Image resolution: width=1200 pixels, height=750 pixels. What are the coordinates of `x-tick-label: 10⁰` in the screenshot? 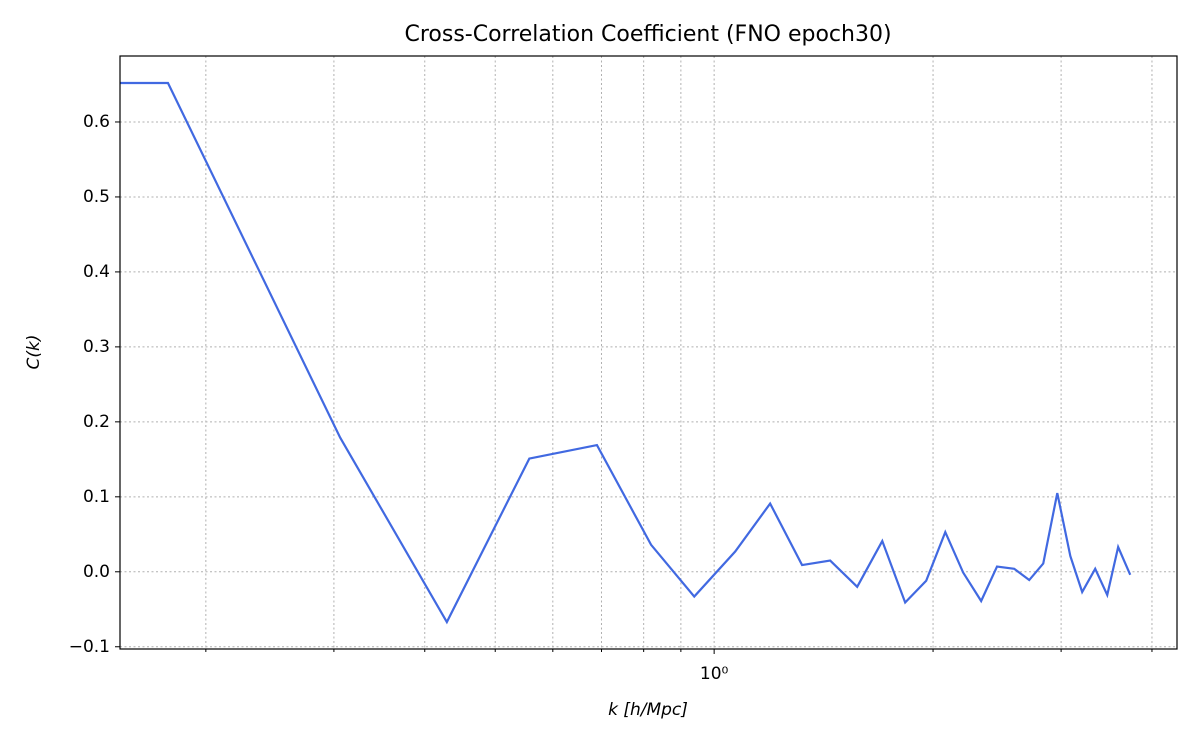 It's located at (714, 674).